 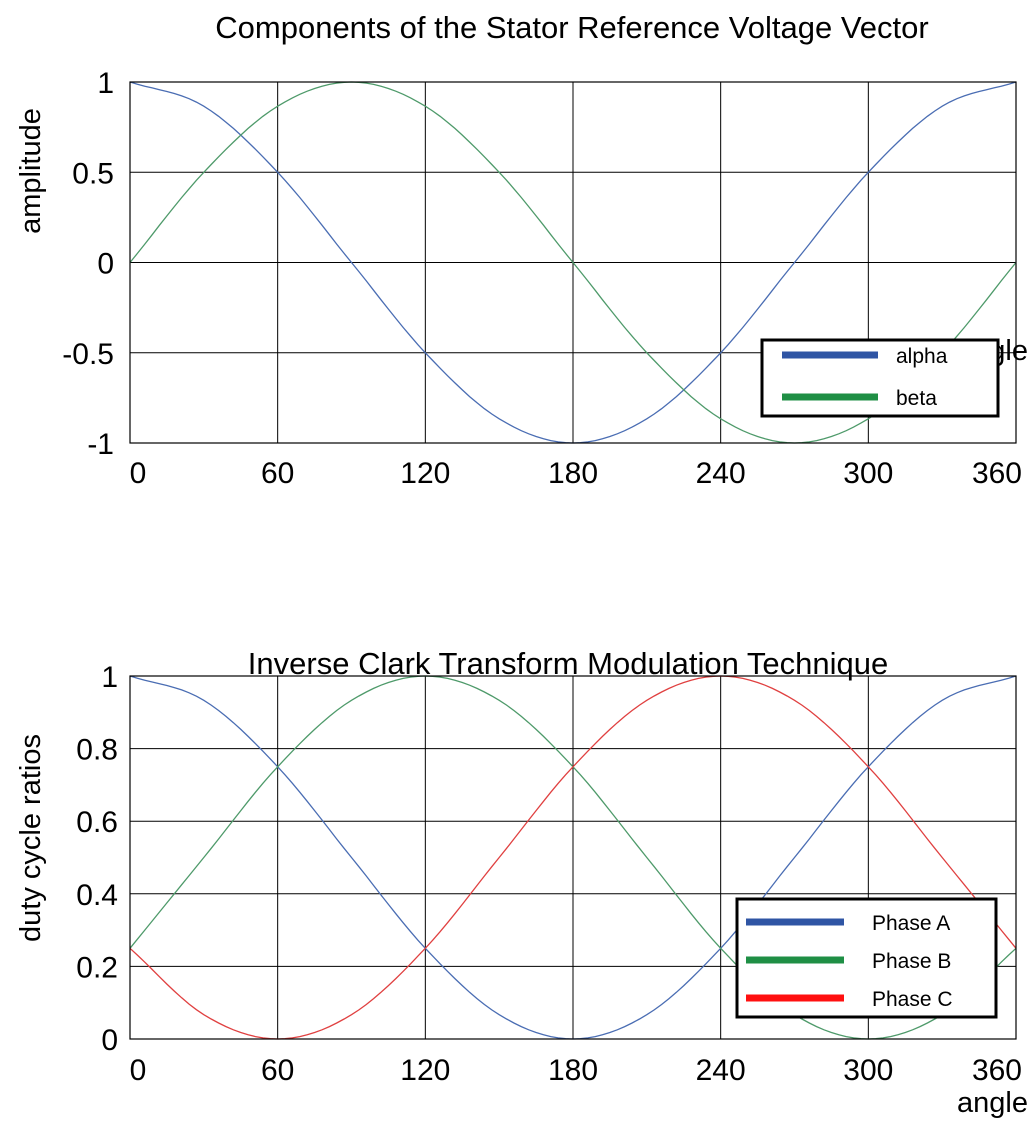 I want to click on legend: alpha beta, so click(x=880, y=378).